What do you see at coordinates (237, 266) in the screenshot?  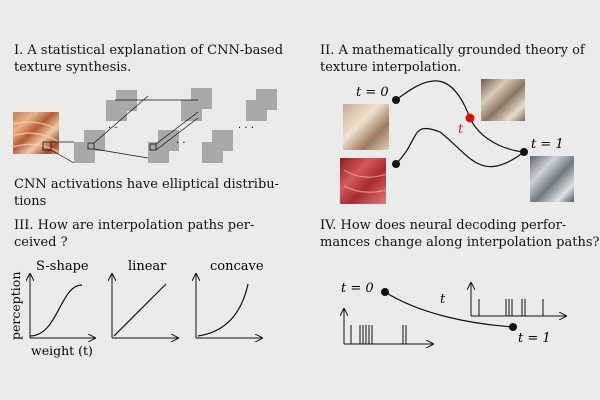 I see `curve-label-concave: concave` at bounding box center [237, 266].